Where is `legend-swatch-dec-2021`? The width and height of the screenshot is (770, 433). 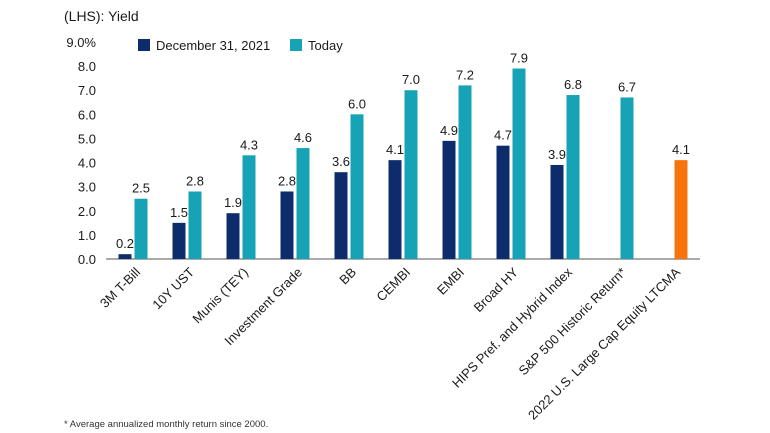
legend-swatch-dec-2021 is located at coordinates (144, 45).